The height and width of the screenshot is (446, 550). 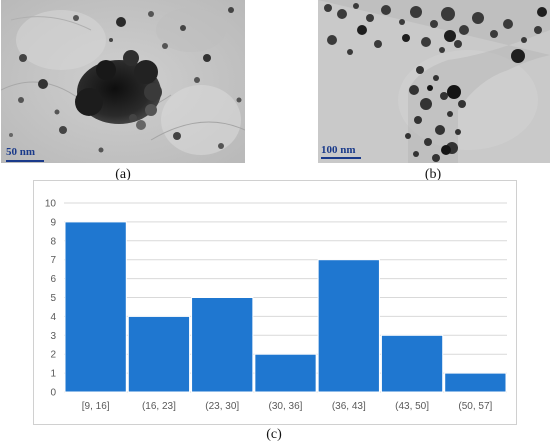 I want to click on y-tick-label: 4, so click(x=53, y=317).